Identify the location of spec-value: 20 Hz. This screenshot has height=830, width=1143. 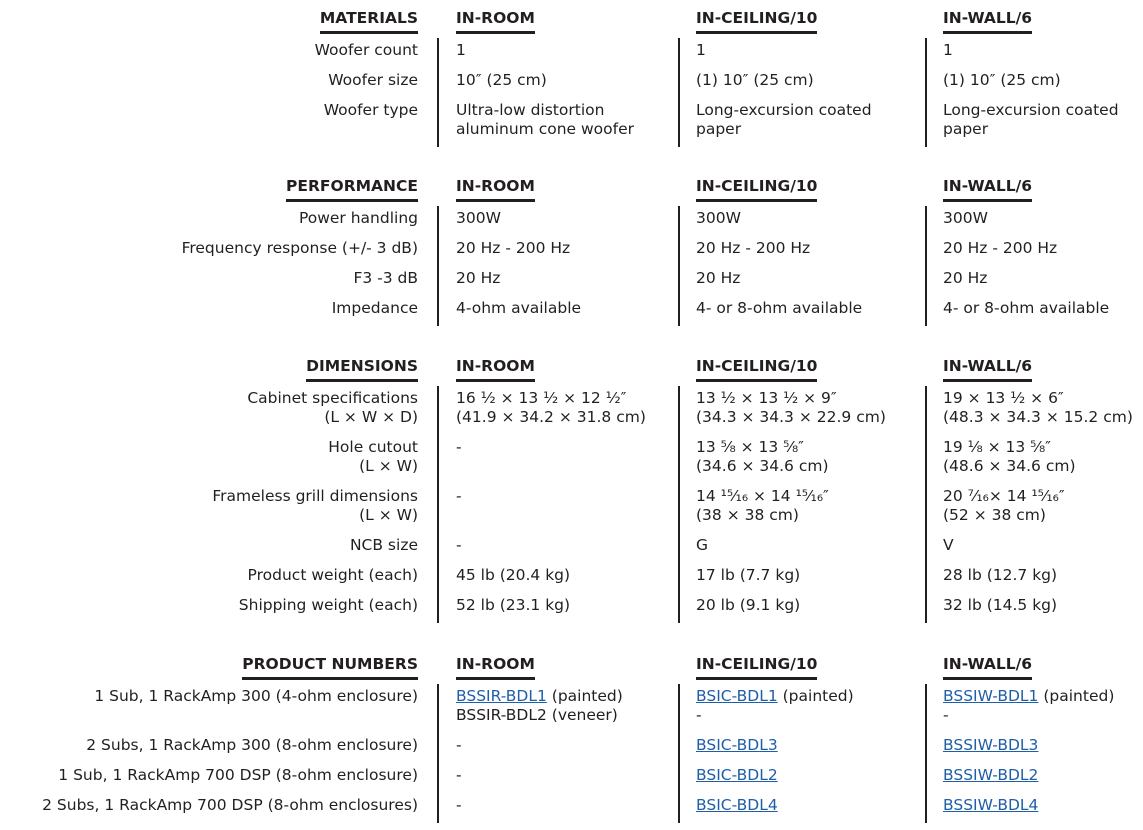
(965, 278).